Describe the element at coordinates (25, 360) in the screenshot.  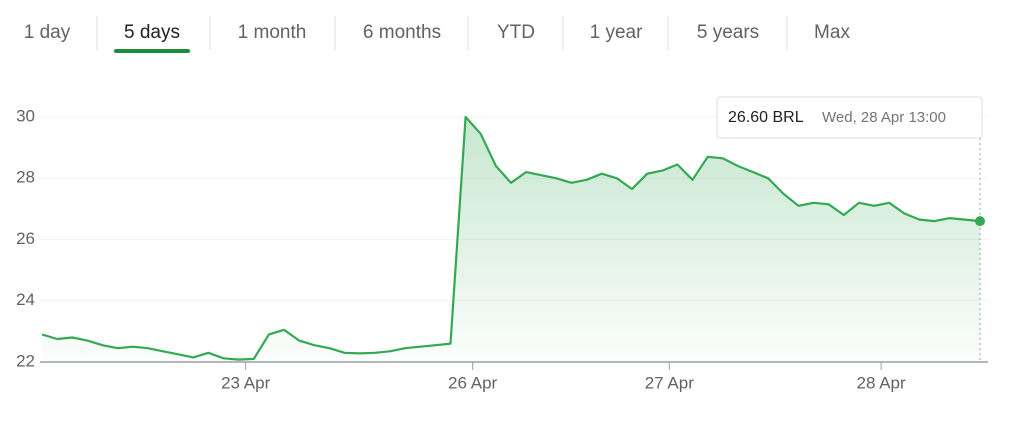
I see `y-tick-label: 22` at that location.